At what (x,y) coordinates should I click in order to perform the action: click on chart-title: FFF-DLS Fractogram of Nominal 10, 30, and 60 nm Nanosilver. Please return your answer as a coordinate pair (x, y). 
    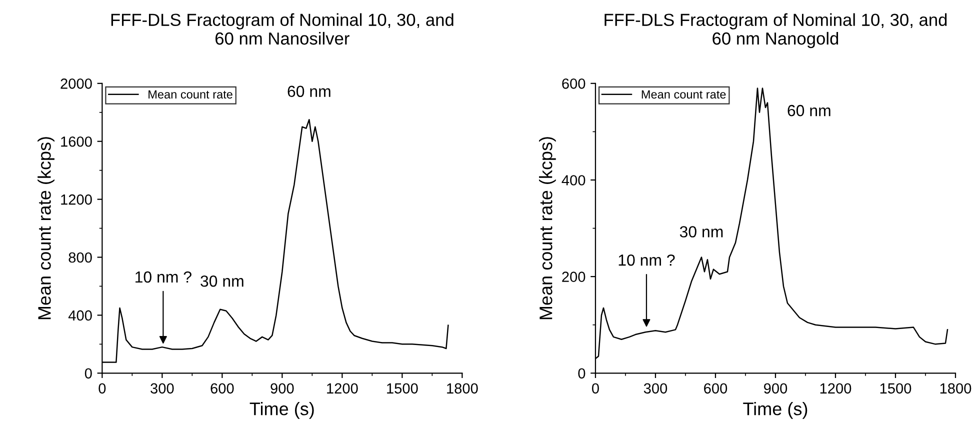
    Looking at the image, I should click on (282, 29).